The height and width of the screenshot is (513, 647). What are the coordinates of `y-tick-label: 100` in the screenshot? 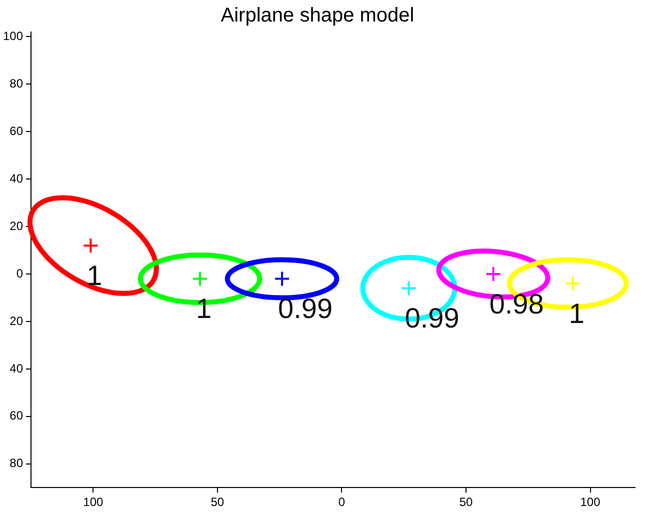 It's located at (13, 36).